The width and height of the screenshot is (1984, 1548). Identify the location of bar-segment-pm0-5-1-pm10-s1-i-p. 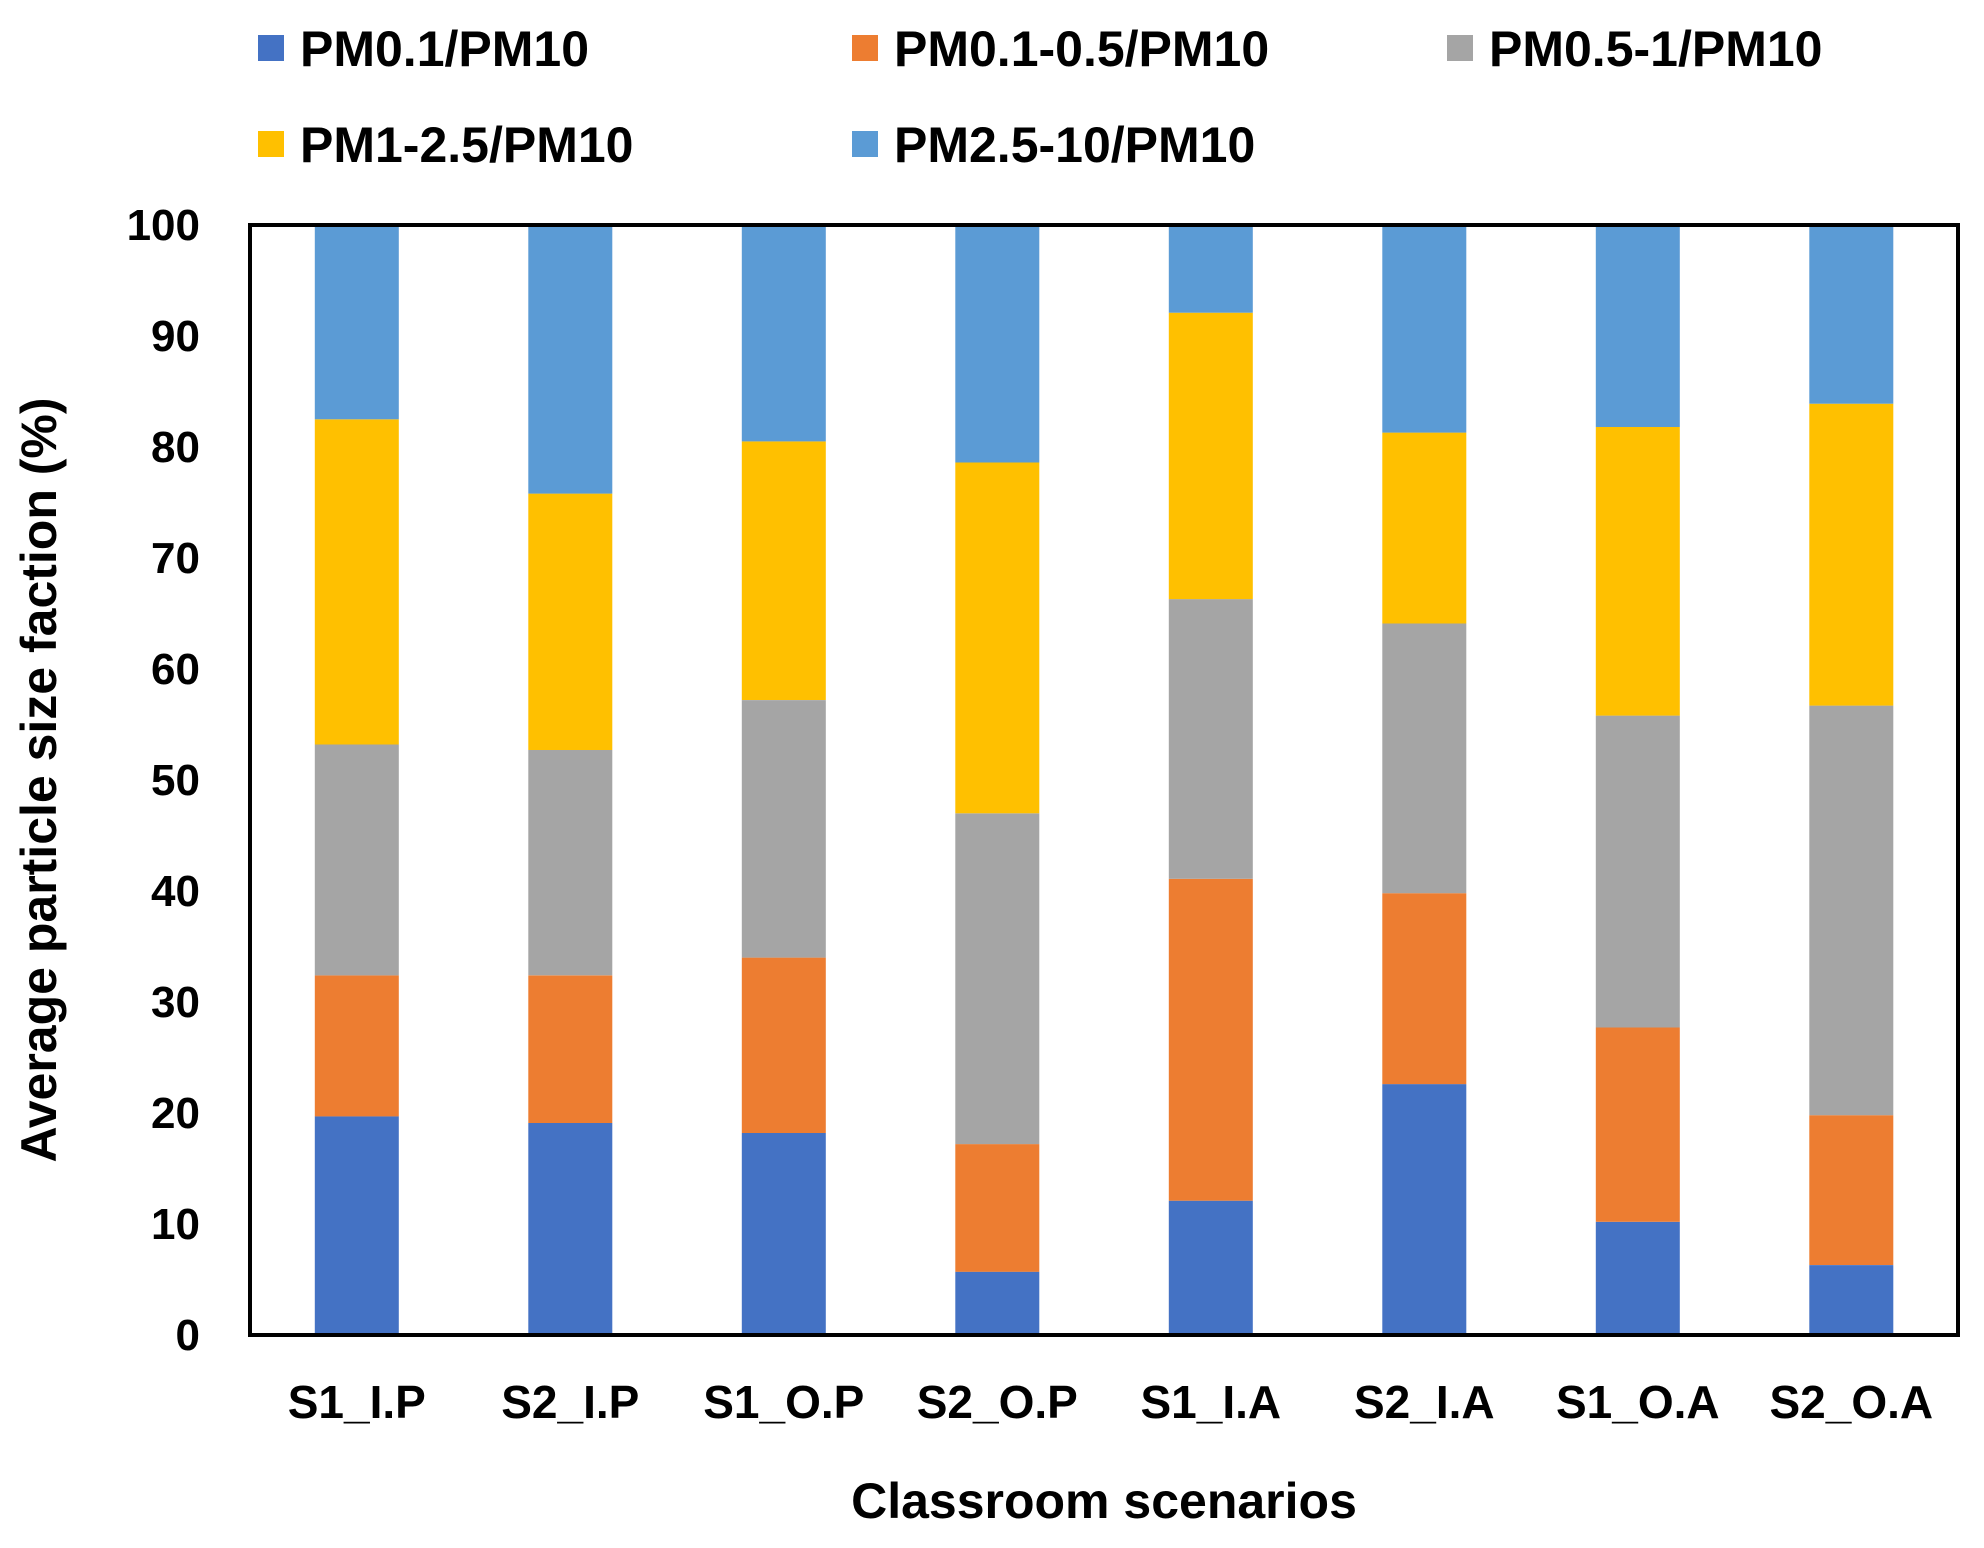
(356, 860).